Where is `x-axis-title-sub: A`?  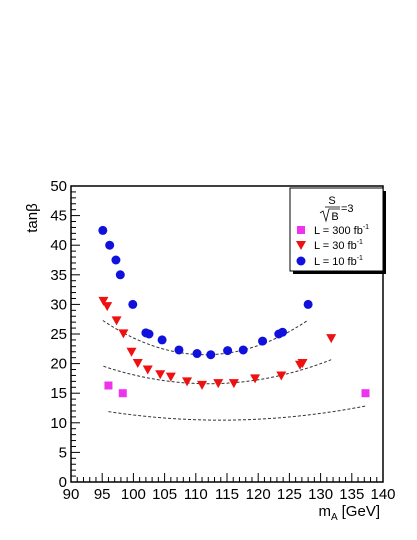 x-axis-title-sub: A is located at coordinates (334, 517).